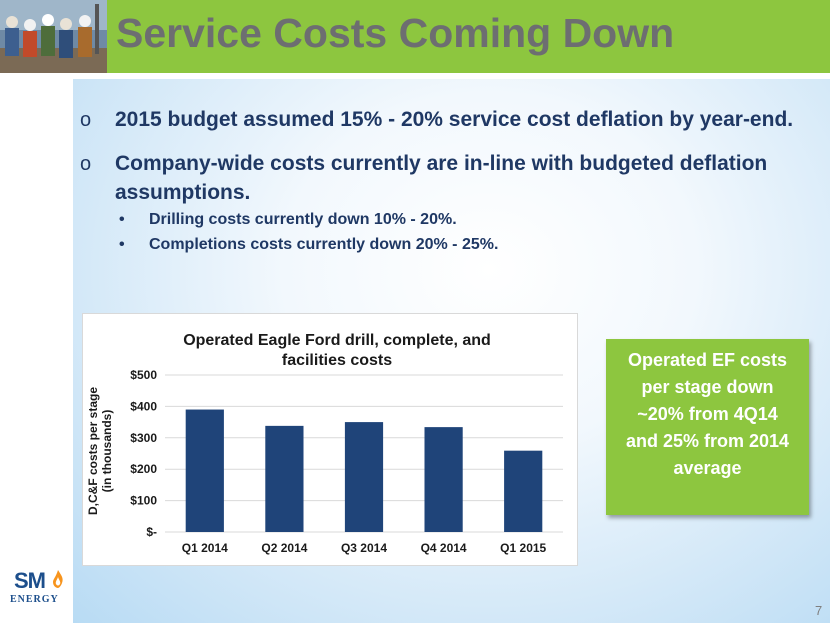 Image resolution: width=830 pixels, height=623 pixels. I want to click on slide-title: Service Costs Coming Down, so click(395, 33).